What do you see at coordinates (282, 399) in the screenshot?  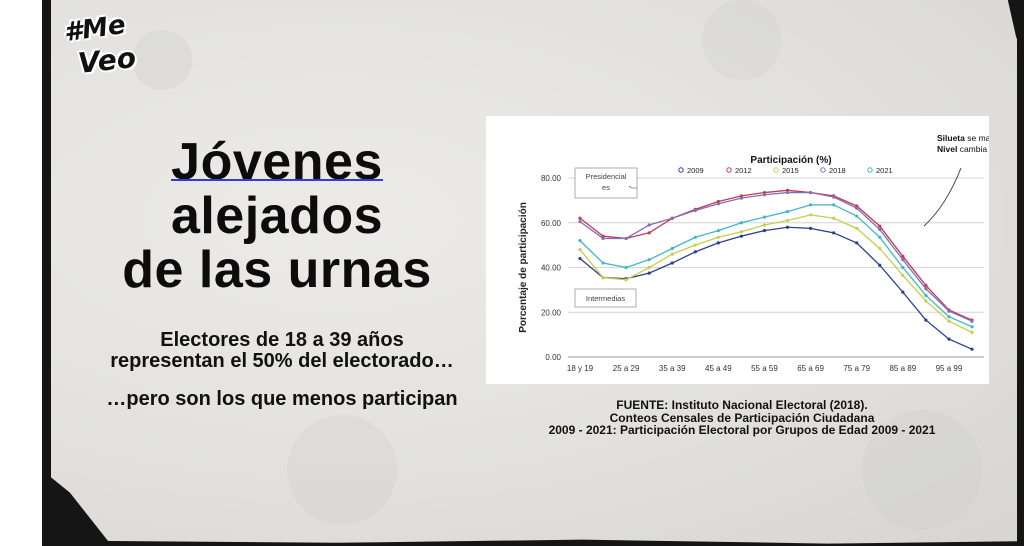 I see `subtext-line-3: …pero son los que menos participan` at bounding box center [282, 399].